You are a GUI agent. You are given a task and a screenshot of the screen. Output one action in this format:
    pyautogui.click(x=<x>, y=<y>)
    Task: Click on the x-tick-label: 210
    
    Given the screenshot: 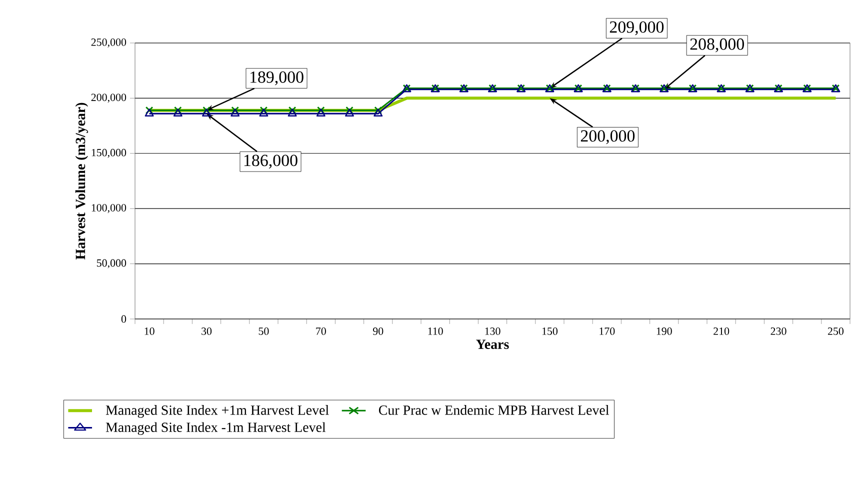 What is the action you would take?
    pyautogui.click(x=722, y=331)
    